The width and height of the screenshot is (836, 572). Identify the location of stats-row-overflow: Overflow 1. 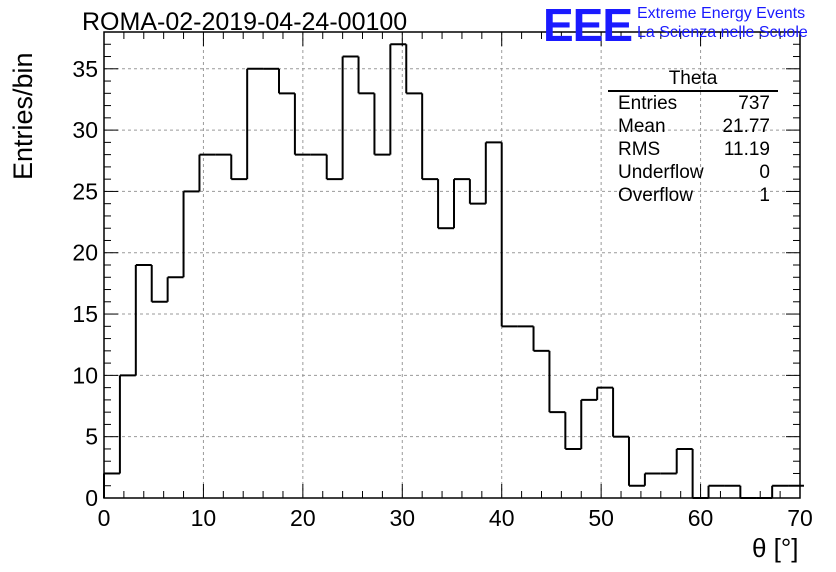
(693, 195).